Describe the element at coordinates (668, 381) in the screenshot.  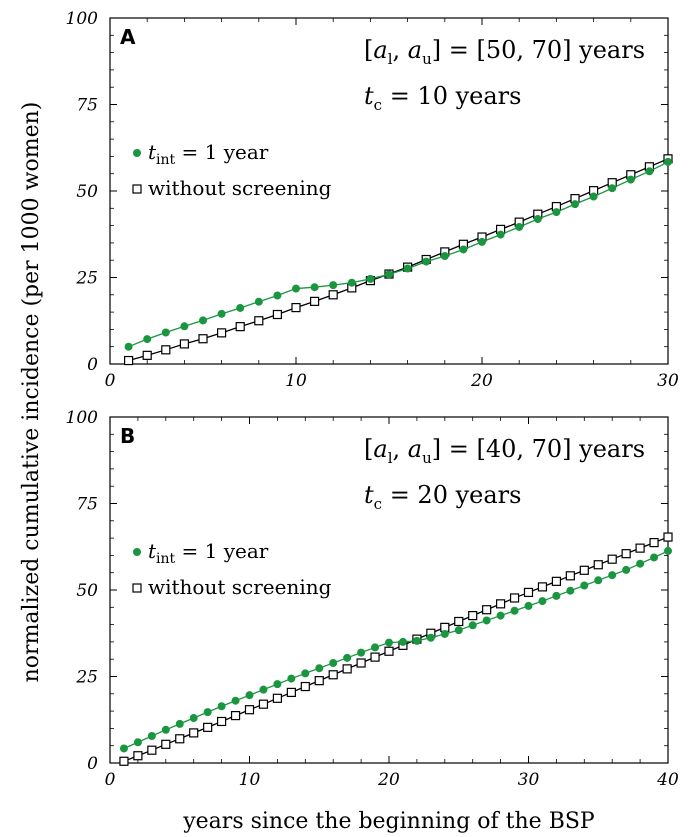
I see `x-tick-label: 30` at that location.